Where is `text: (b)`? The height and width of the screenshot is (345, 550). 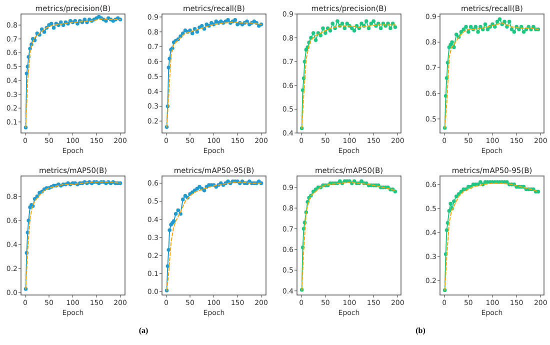
text: (b) is located at coordinates (421, 330).